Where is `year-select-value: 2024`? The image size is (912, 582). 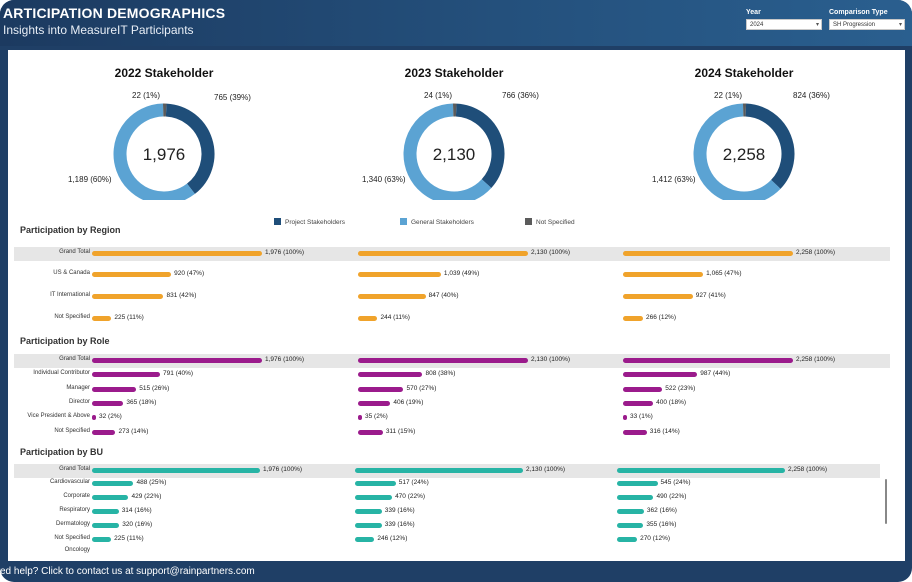
year-select-value: 2024 is located at coordinates (757, 25).